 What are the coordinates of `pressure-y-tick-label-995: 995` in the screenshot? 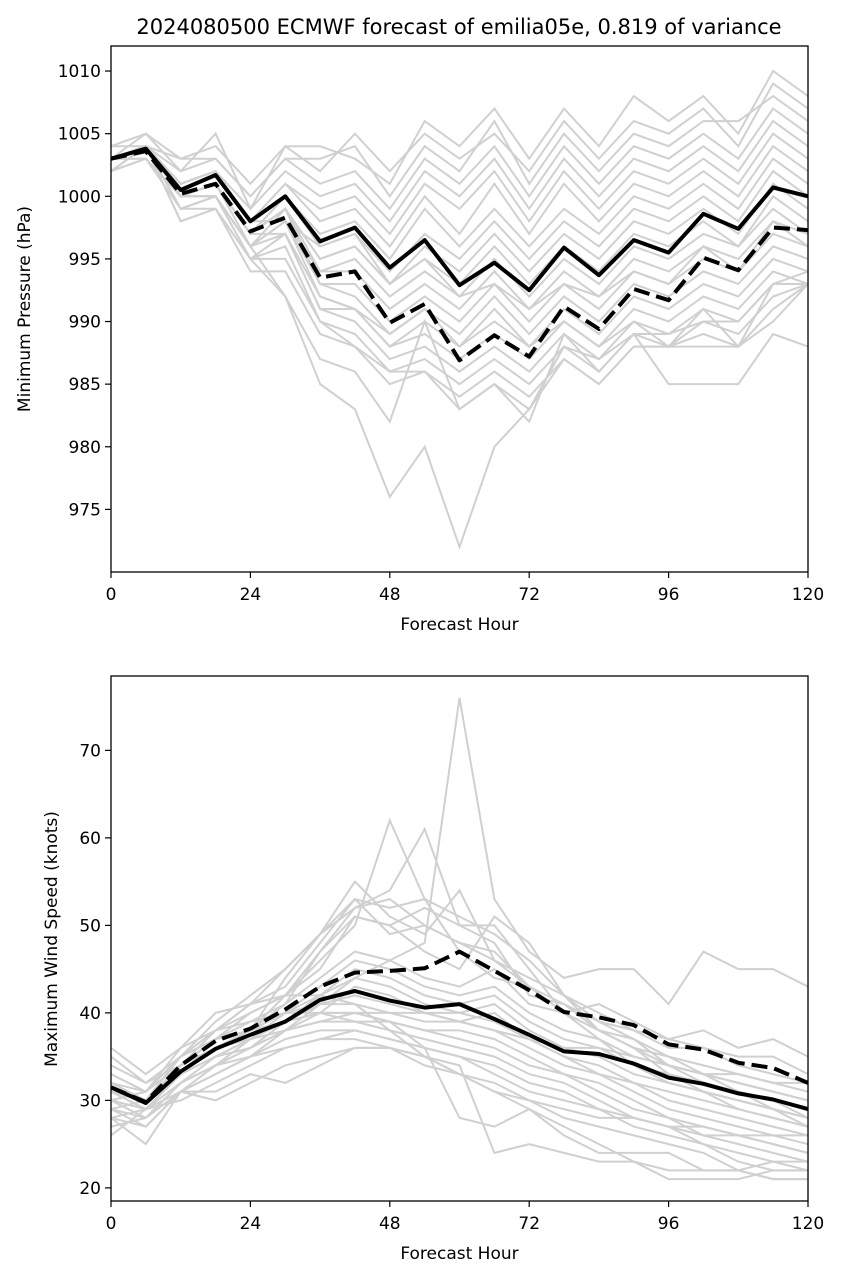 It's located at (85, 260).